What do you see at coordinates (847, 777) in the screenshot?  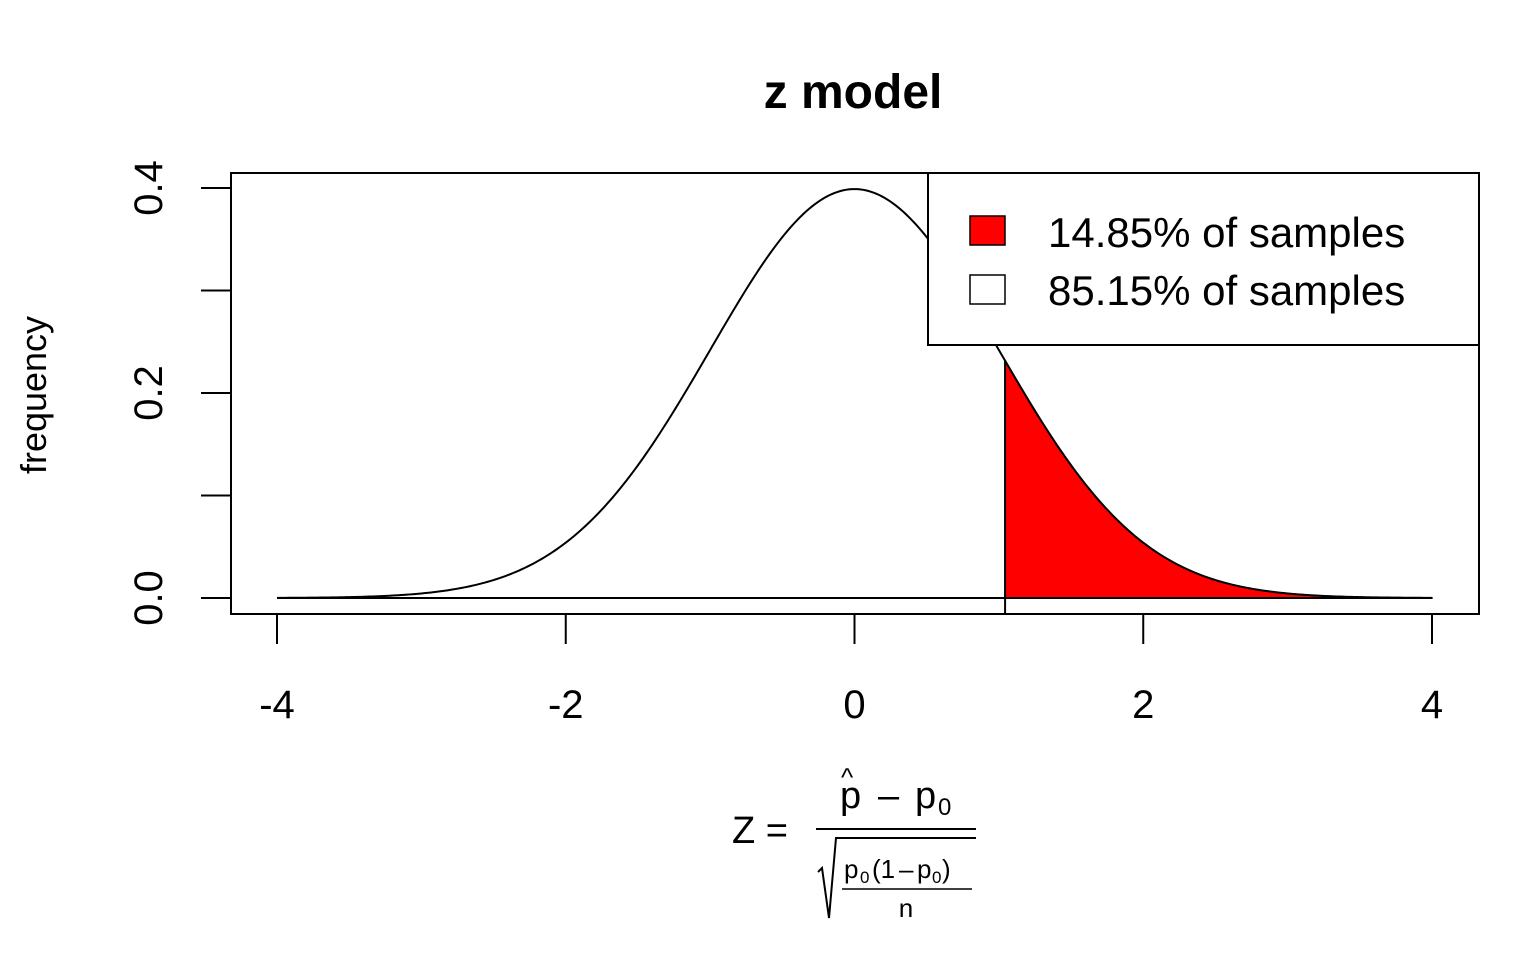 I see `formula-hat: ^` at bounding box center [847, 777].